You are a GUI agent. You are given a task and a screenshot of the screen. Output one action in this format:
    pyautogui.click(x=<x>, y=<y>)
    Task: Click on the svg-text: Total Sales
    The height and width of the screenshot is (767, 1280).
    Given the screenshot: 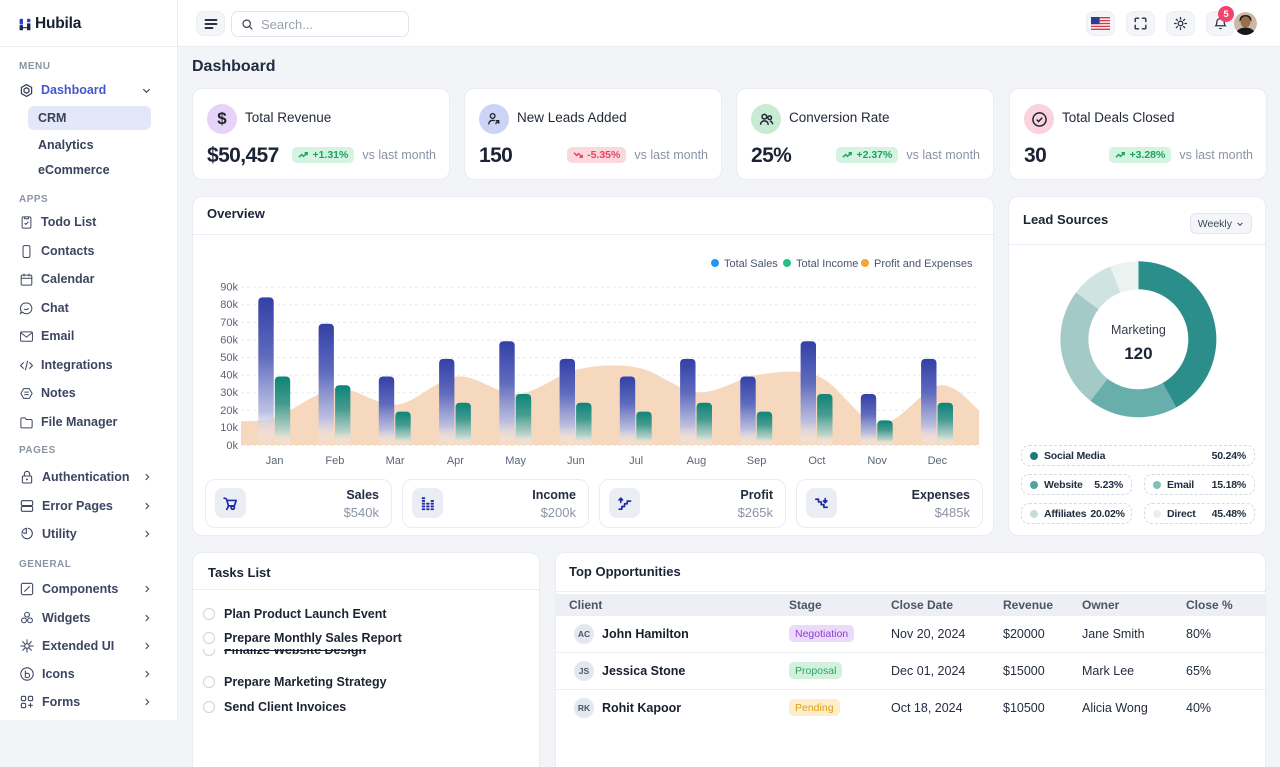 What is the action you would take?
    pyautogui.click(x=751, y=264)
    